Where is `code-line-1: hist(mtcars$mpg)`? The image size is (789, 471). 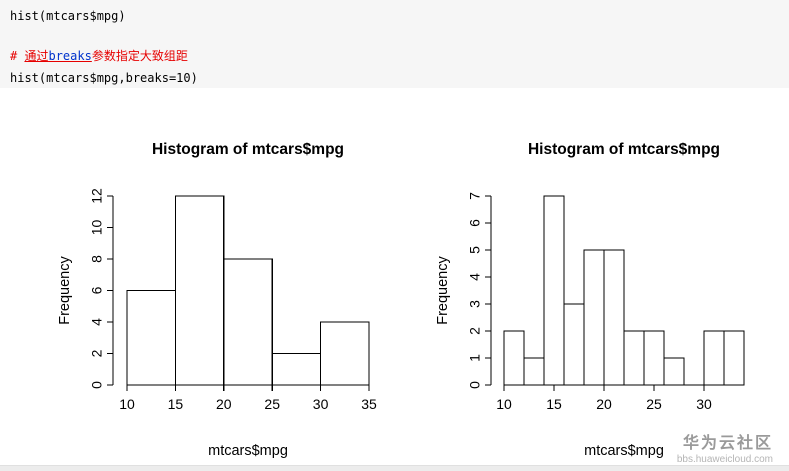
code-line-1: hist(mtcars$mpg) is located at coordinates (394, 16).